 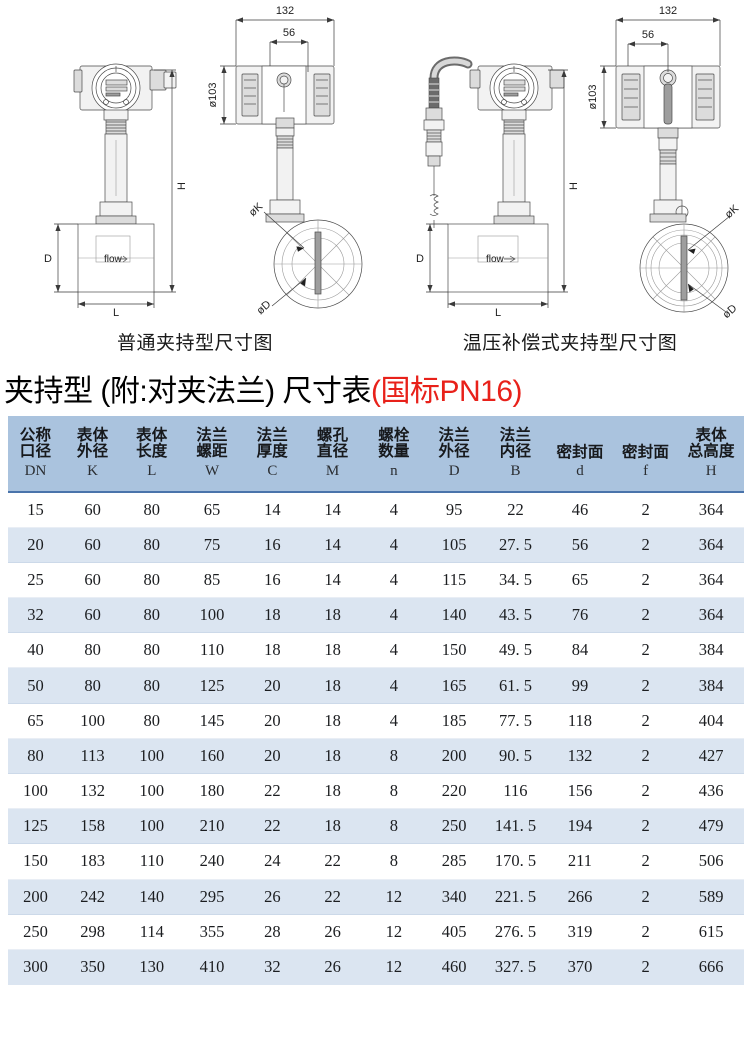 I want to click on table-cell-C: 32, so click(x=272, y=967).